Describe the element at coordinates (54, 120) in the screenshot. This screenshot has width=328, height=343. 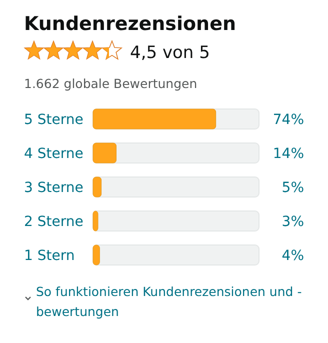
I see `y-tick-label: 5 Sterne` at that location.